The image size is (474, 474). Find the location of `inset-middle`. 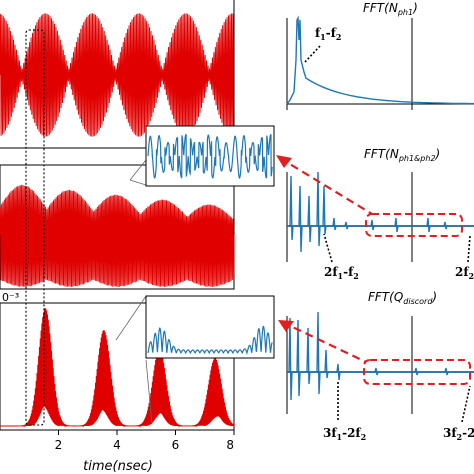

inset-middle is located at coordinates (202, 156).